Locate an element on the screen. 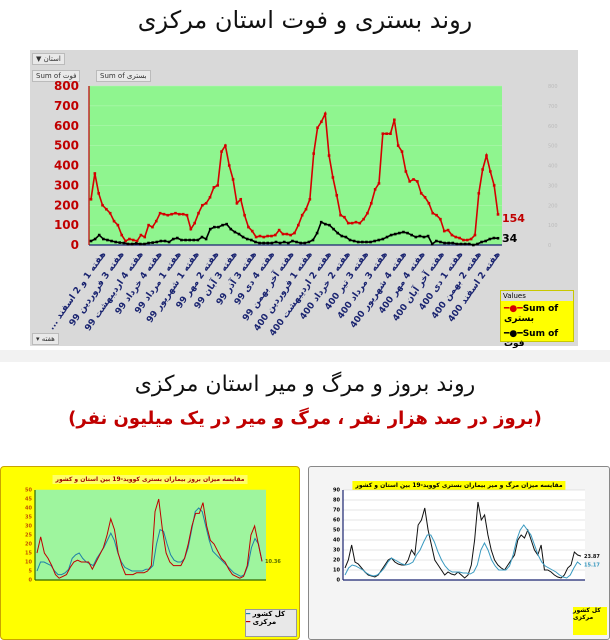 The height and width of the screenshot is (640, 610). axis-button: ▾ هفته is located at coordinates (45, 339).